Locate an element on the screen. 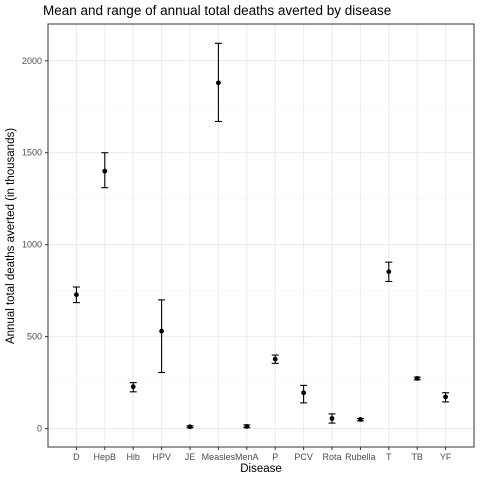 This screenshot has height=480, width=480. x-tick-label: TB is located at coordinates (417, 457).